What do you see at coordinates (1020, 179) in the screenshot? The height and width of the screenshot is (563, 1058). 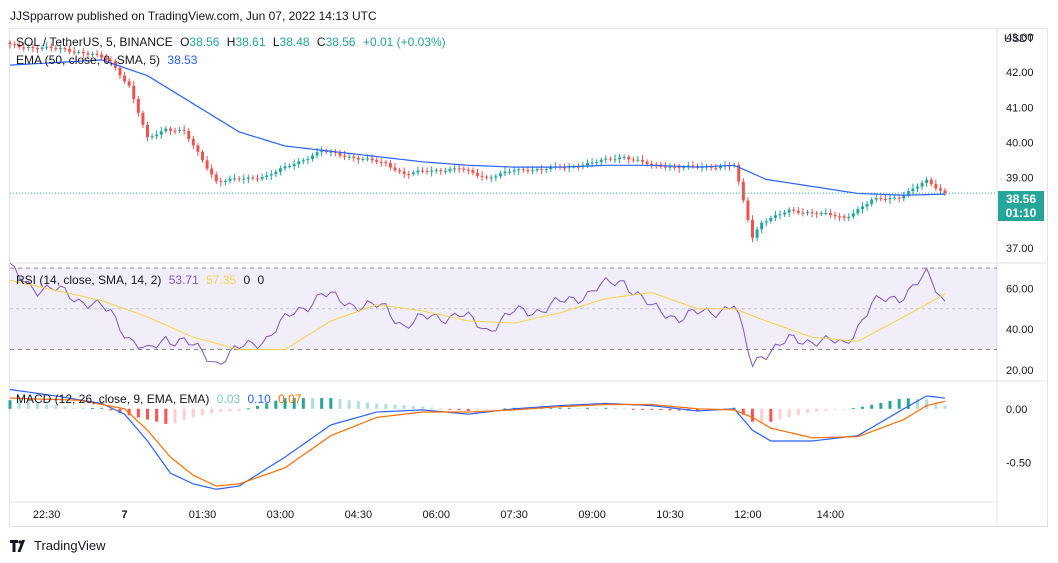 I see `price-tick-label: 39.00` at bounding box center [1020, 179].